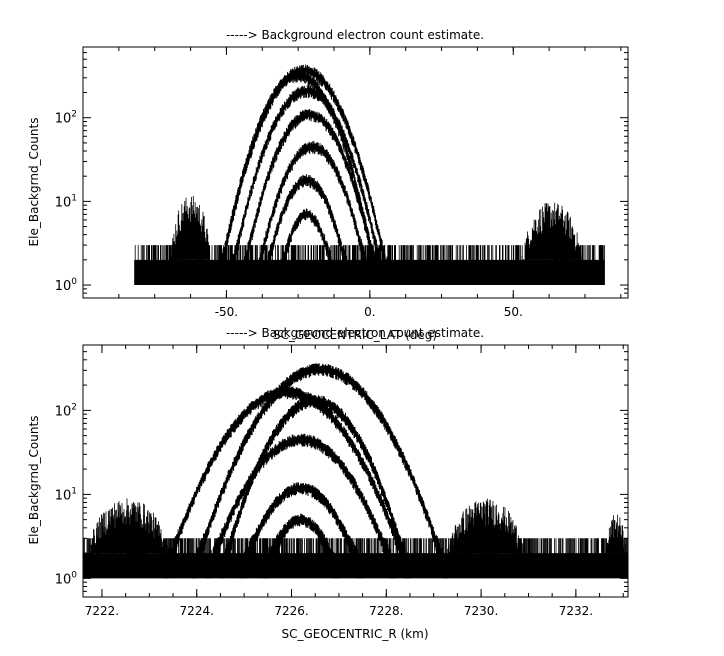  Describe the element at coordinates (369, 312) in the screenshot. I see `x-tick-label: 0.` at that location.